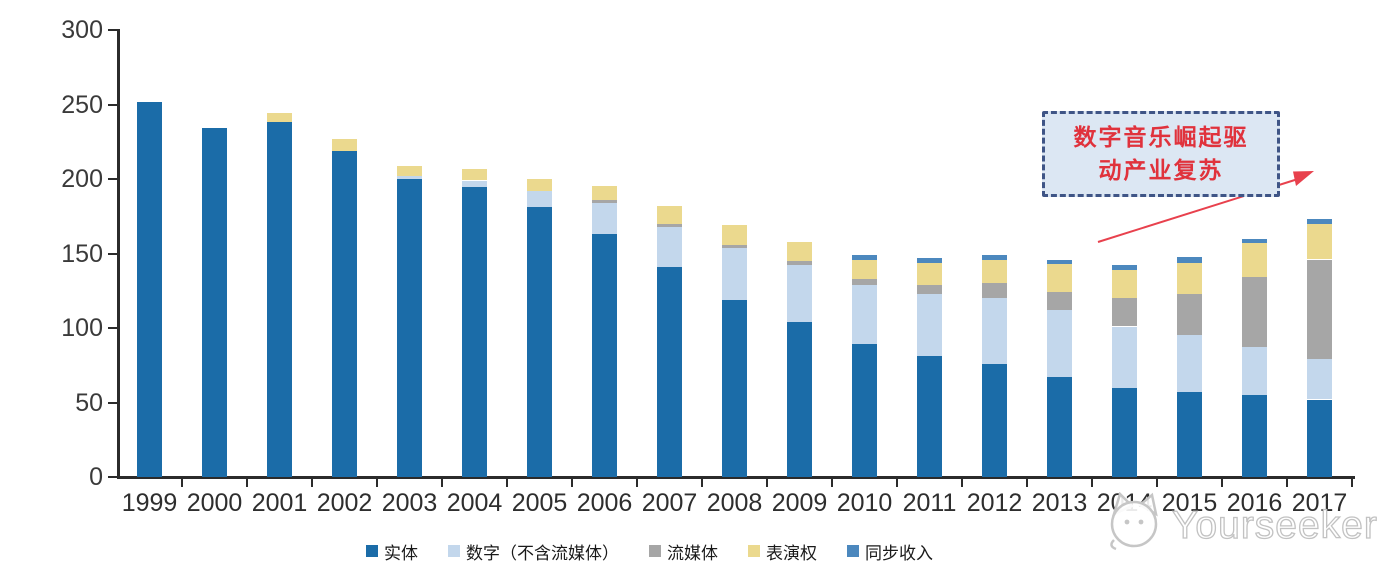  What do you see at coordinates (734, 388) in the screenshot?
I see `bar-segment-2008-实体` at bounding box center [734, 388].